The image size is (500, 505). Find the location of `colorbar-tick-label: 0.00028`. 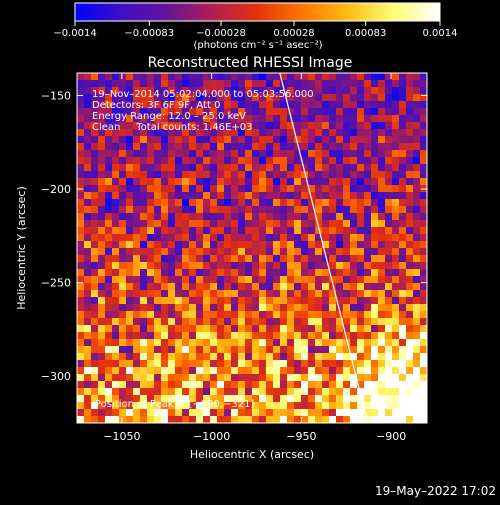

colorbar-tick-label: 0.00028 is located at coordinates (293, 33).